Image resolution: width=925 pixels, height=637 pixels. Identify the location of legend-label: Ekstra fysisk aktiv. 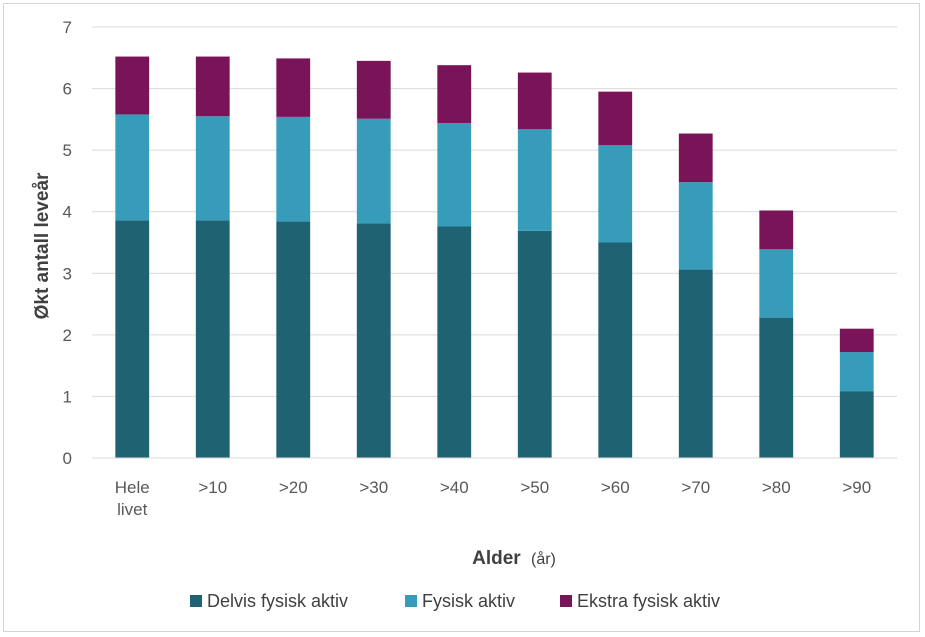
(648, 601).